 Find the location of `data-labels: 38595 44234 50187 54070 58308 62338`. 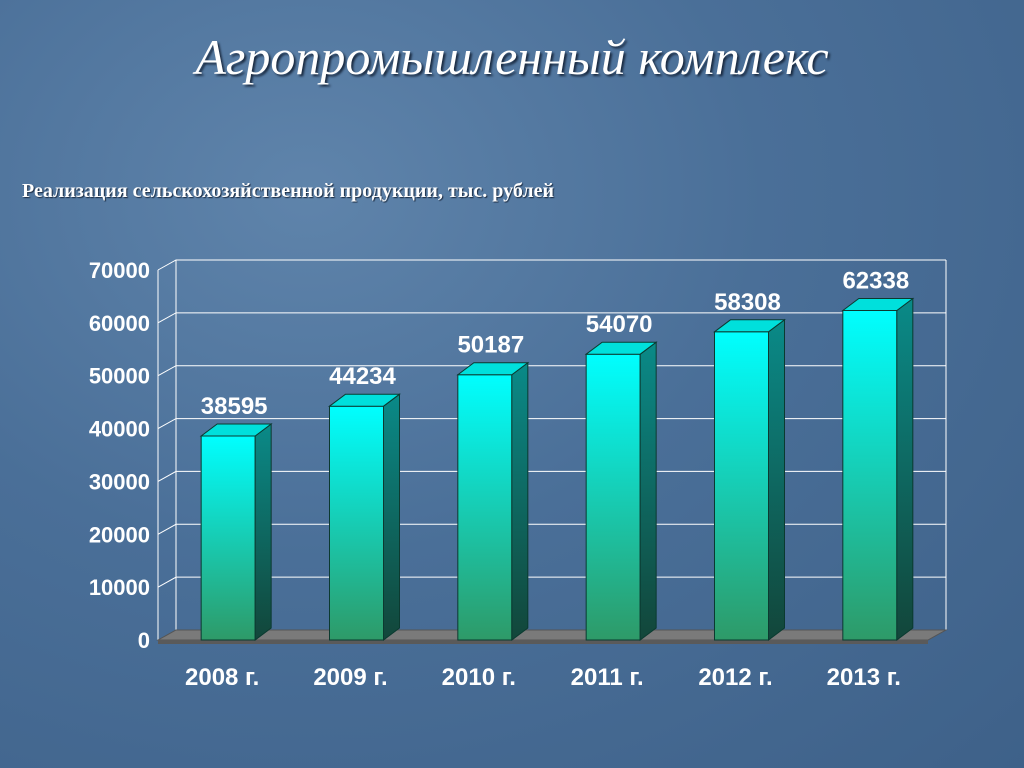

data-labels: 38595 44234 50187 54070 58308 62338 is located at coordinates (555, 343).